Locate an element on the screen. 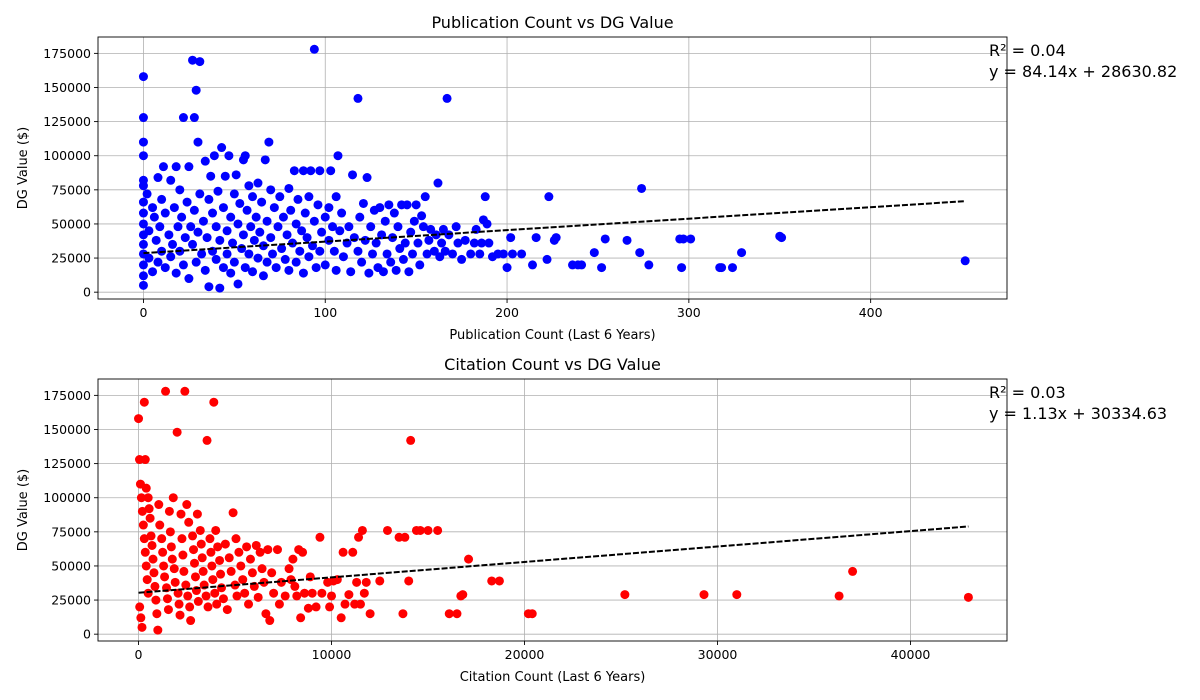 The image size is (1200, 700). x-tick-label: 30000 is located at coordinates (718, 654).